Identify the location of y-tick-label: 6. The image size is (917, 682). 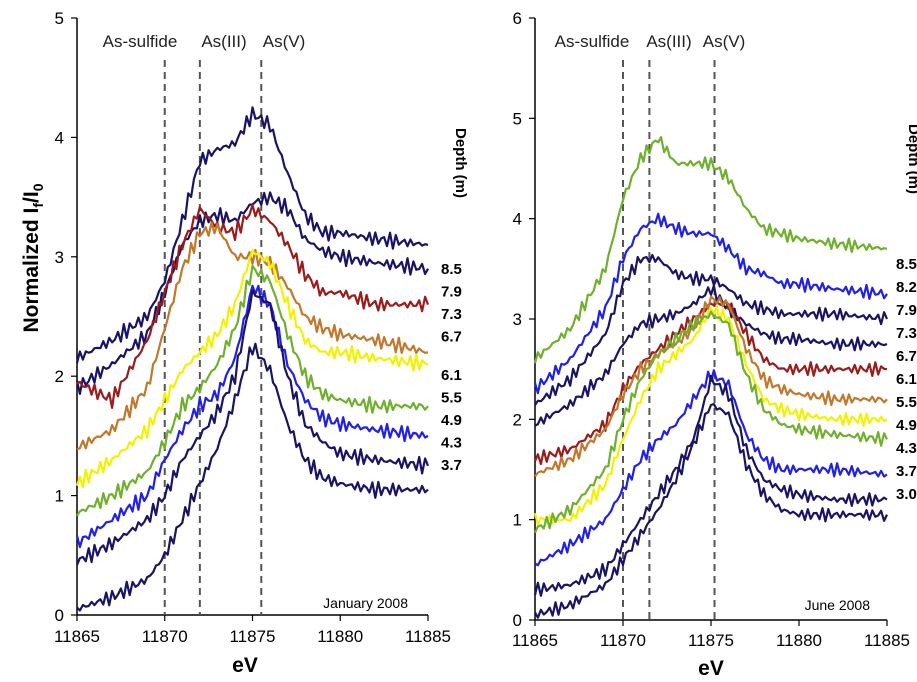
(517, 18).